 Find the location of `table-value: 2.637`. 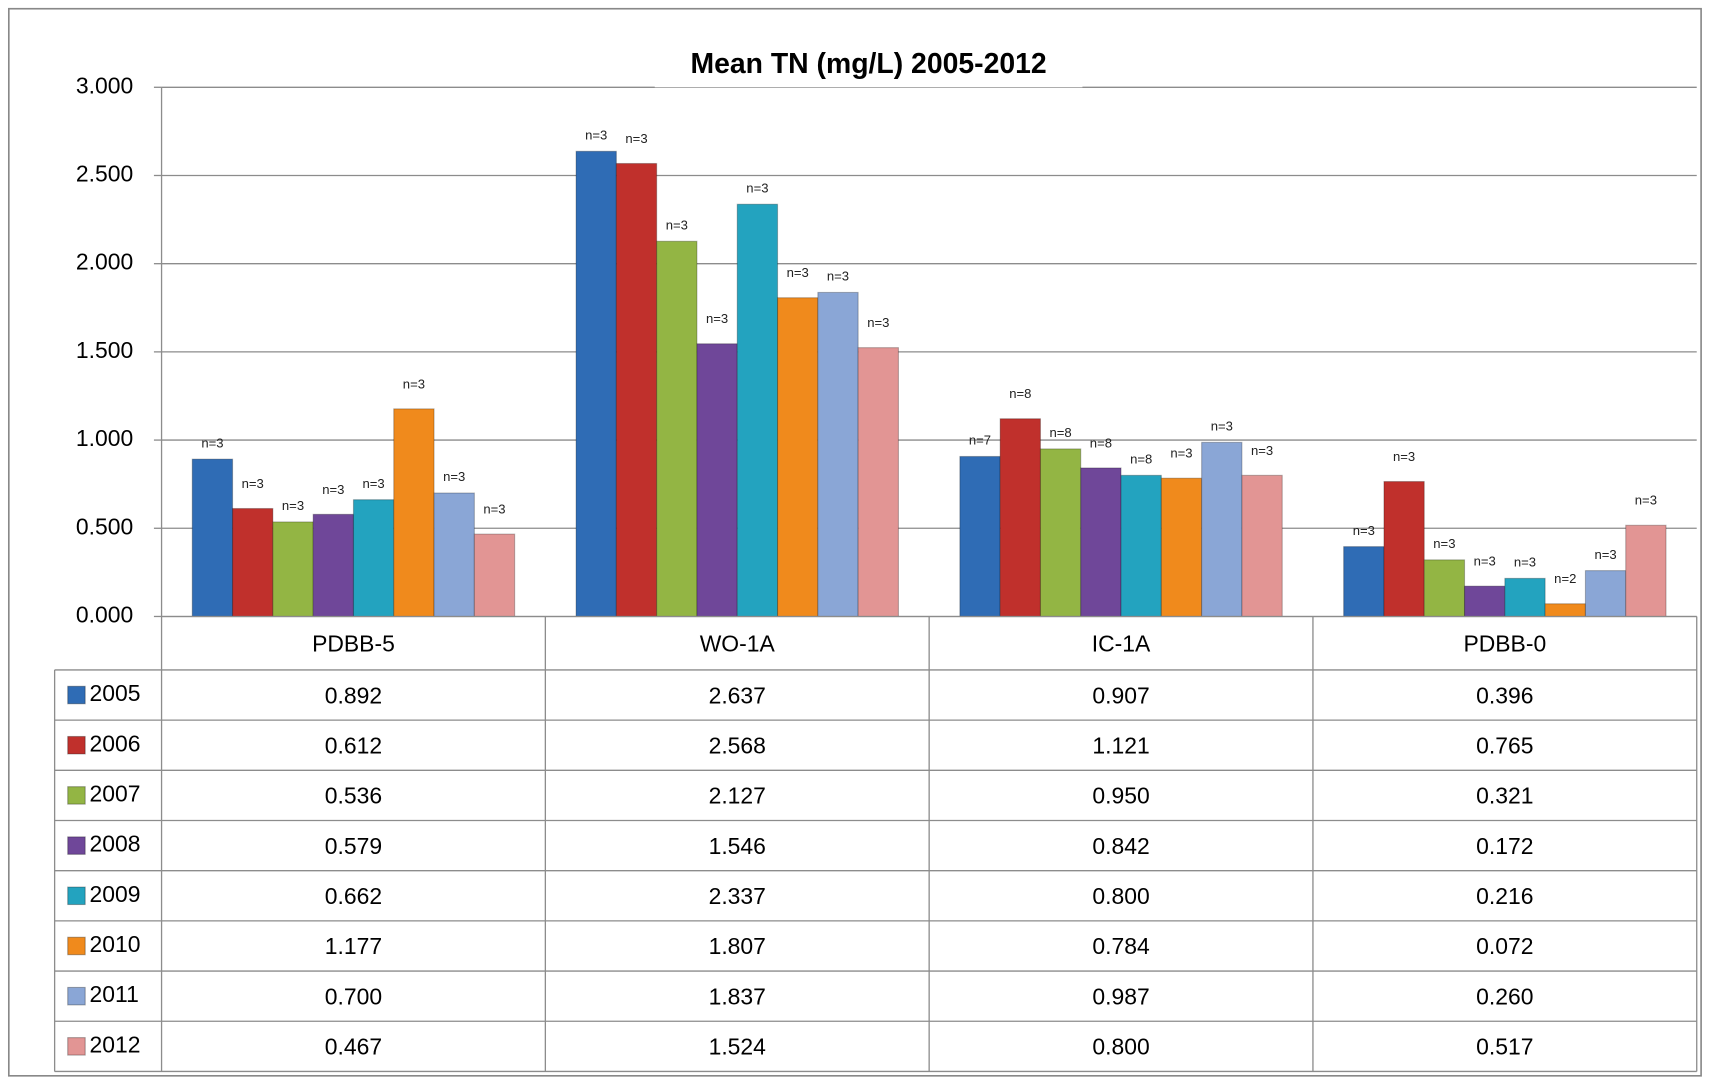

table-value: 2.637 is located at coordinates (737, 695).